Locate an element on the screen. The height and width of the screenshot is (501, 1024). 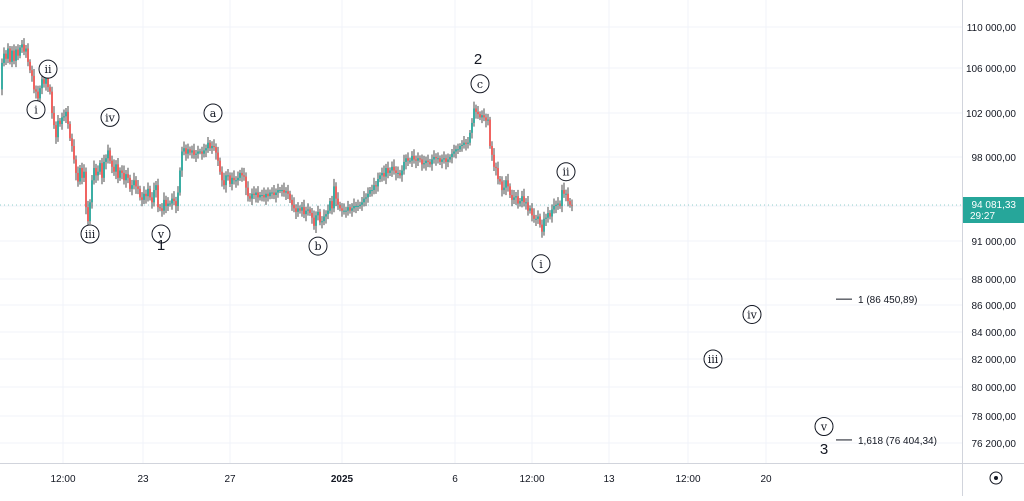
last-price-box is located at coordinates (993, 210).